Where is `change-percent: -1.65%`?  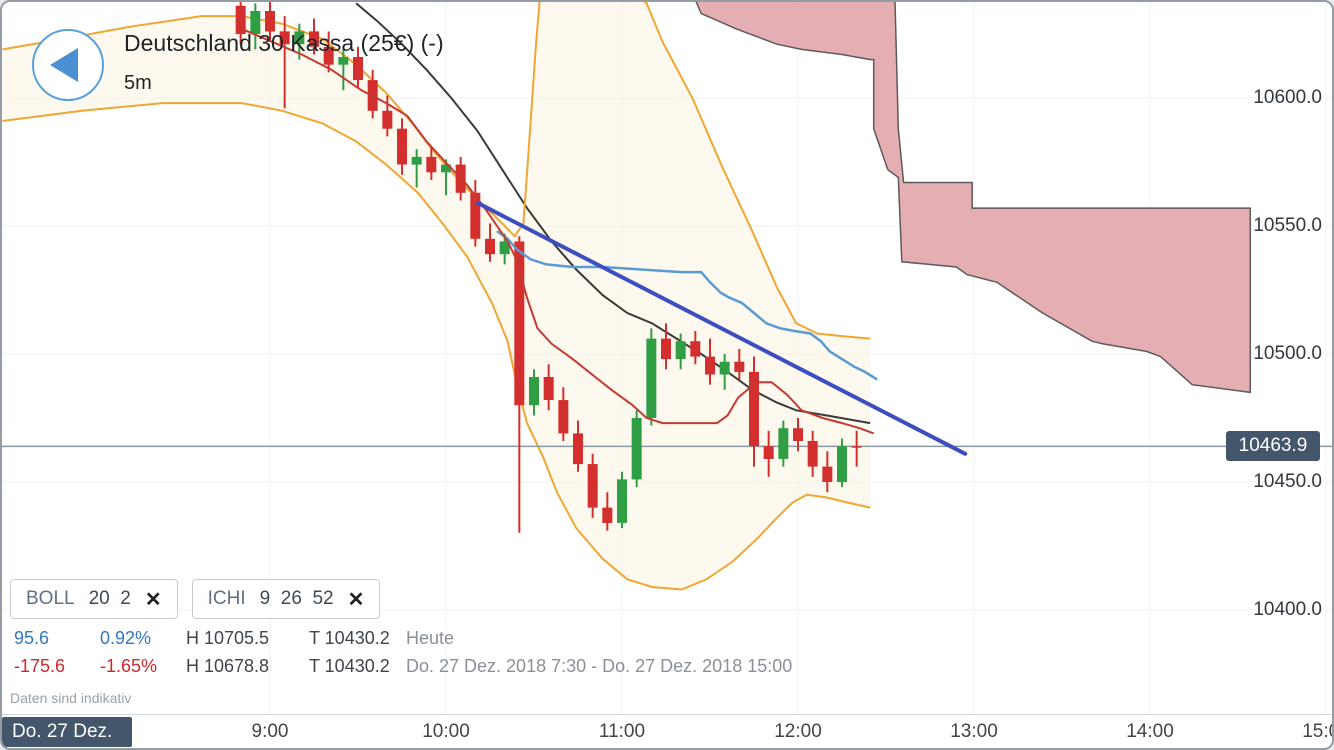
change-percent: -1.65% is located at coordinates (129, 666).